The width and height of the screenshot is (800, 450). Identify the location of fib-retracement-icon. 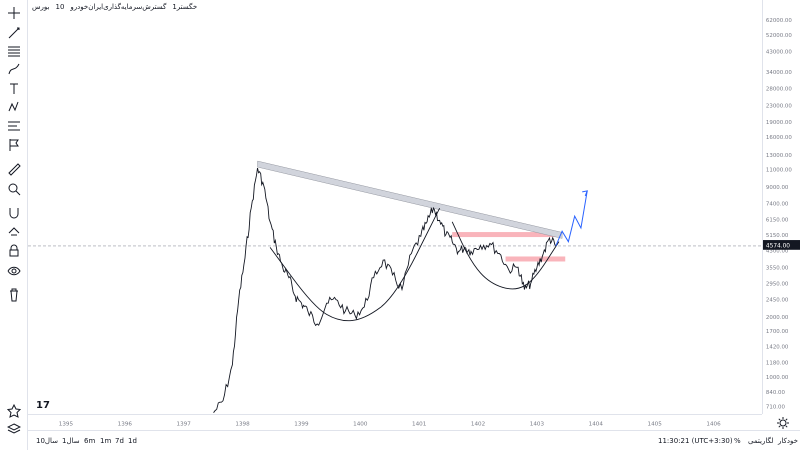
(14, 51).